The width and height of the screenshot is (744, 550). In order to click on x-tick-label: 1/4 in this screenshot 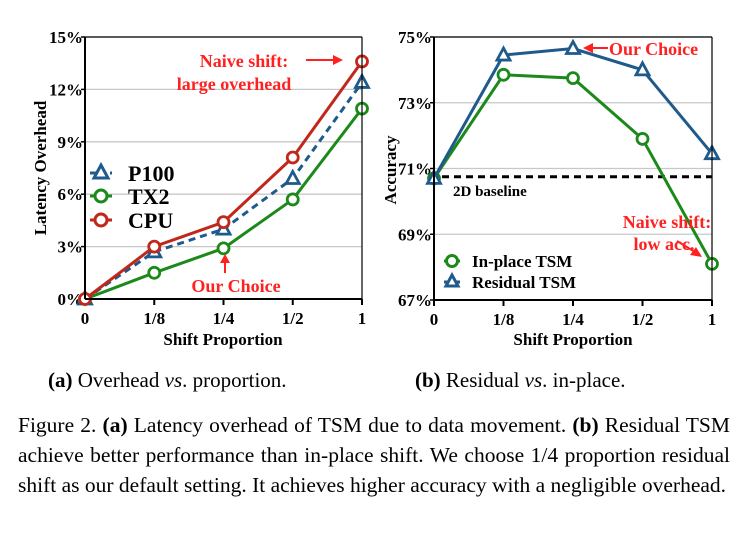, I will do `click(224, 318)`.